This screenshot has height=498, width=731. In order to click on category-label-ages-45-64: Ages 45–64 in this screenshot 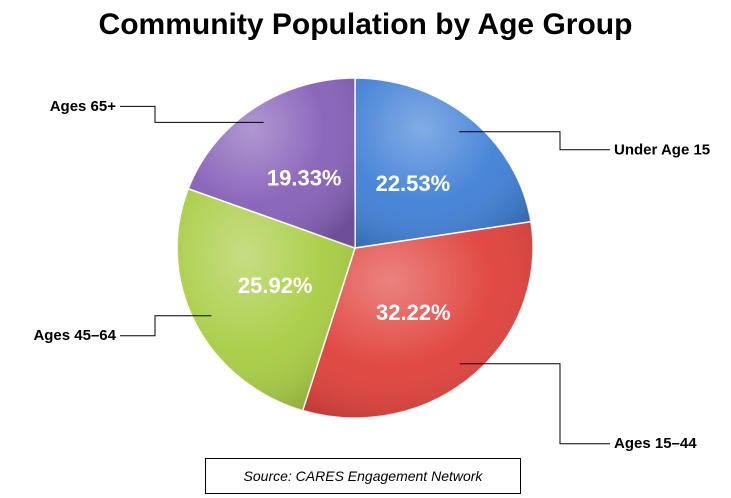, I will do `click(74, 335)`.